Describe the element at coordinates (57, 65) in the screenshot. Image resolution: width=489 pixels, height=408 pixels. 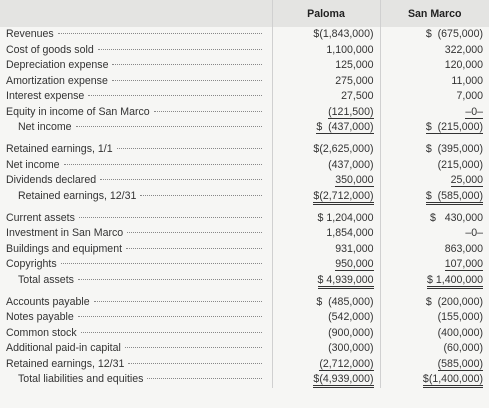
I see `label-text: Depreciation expense` at that location.